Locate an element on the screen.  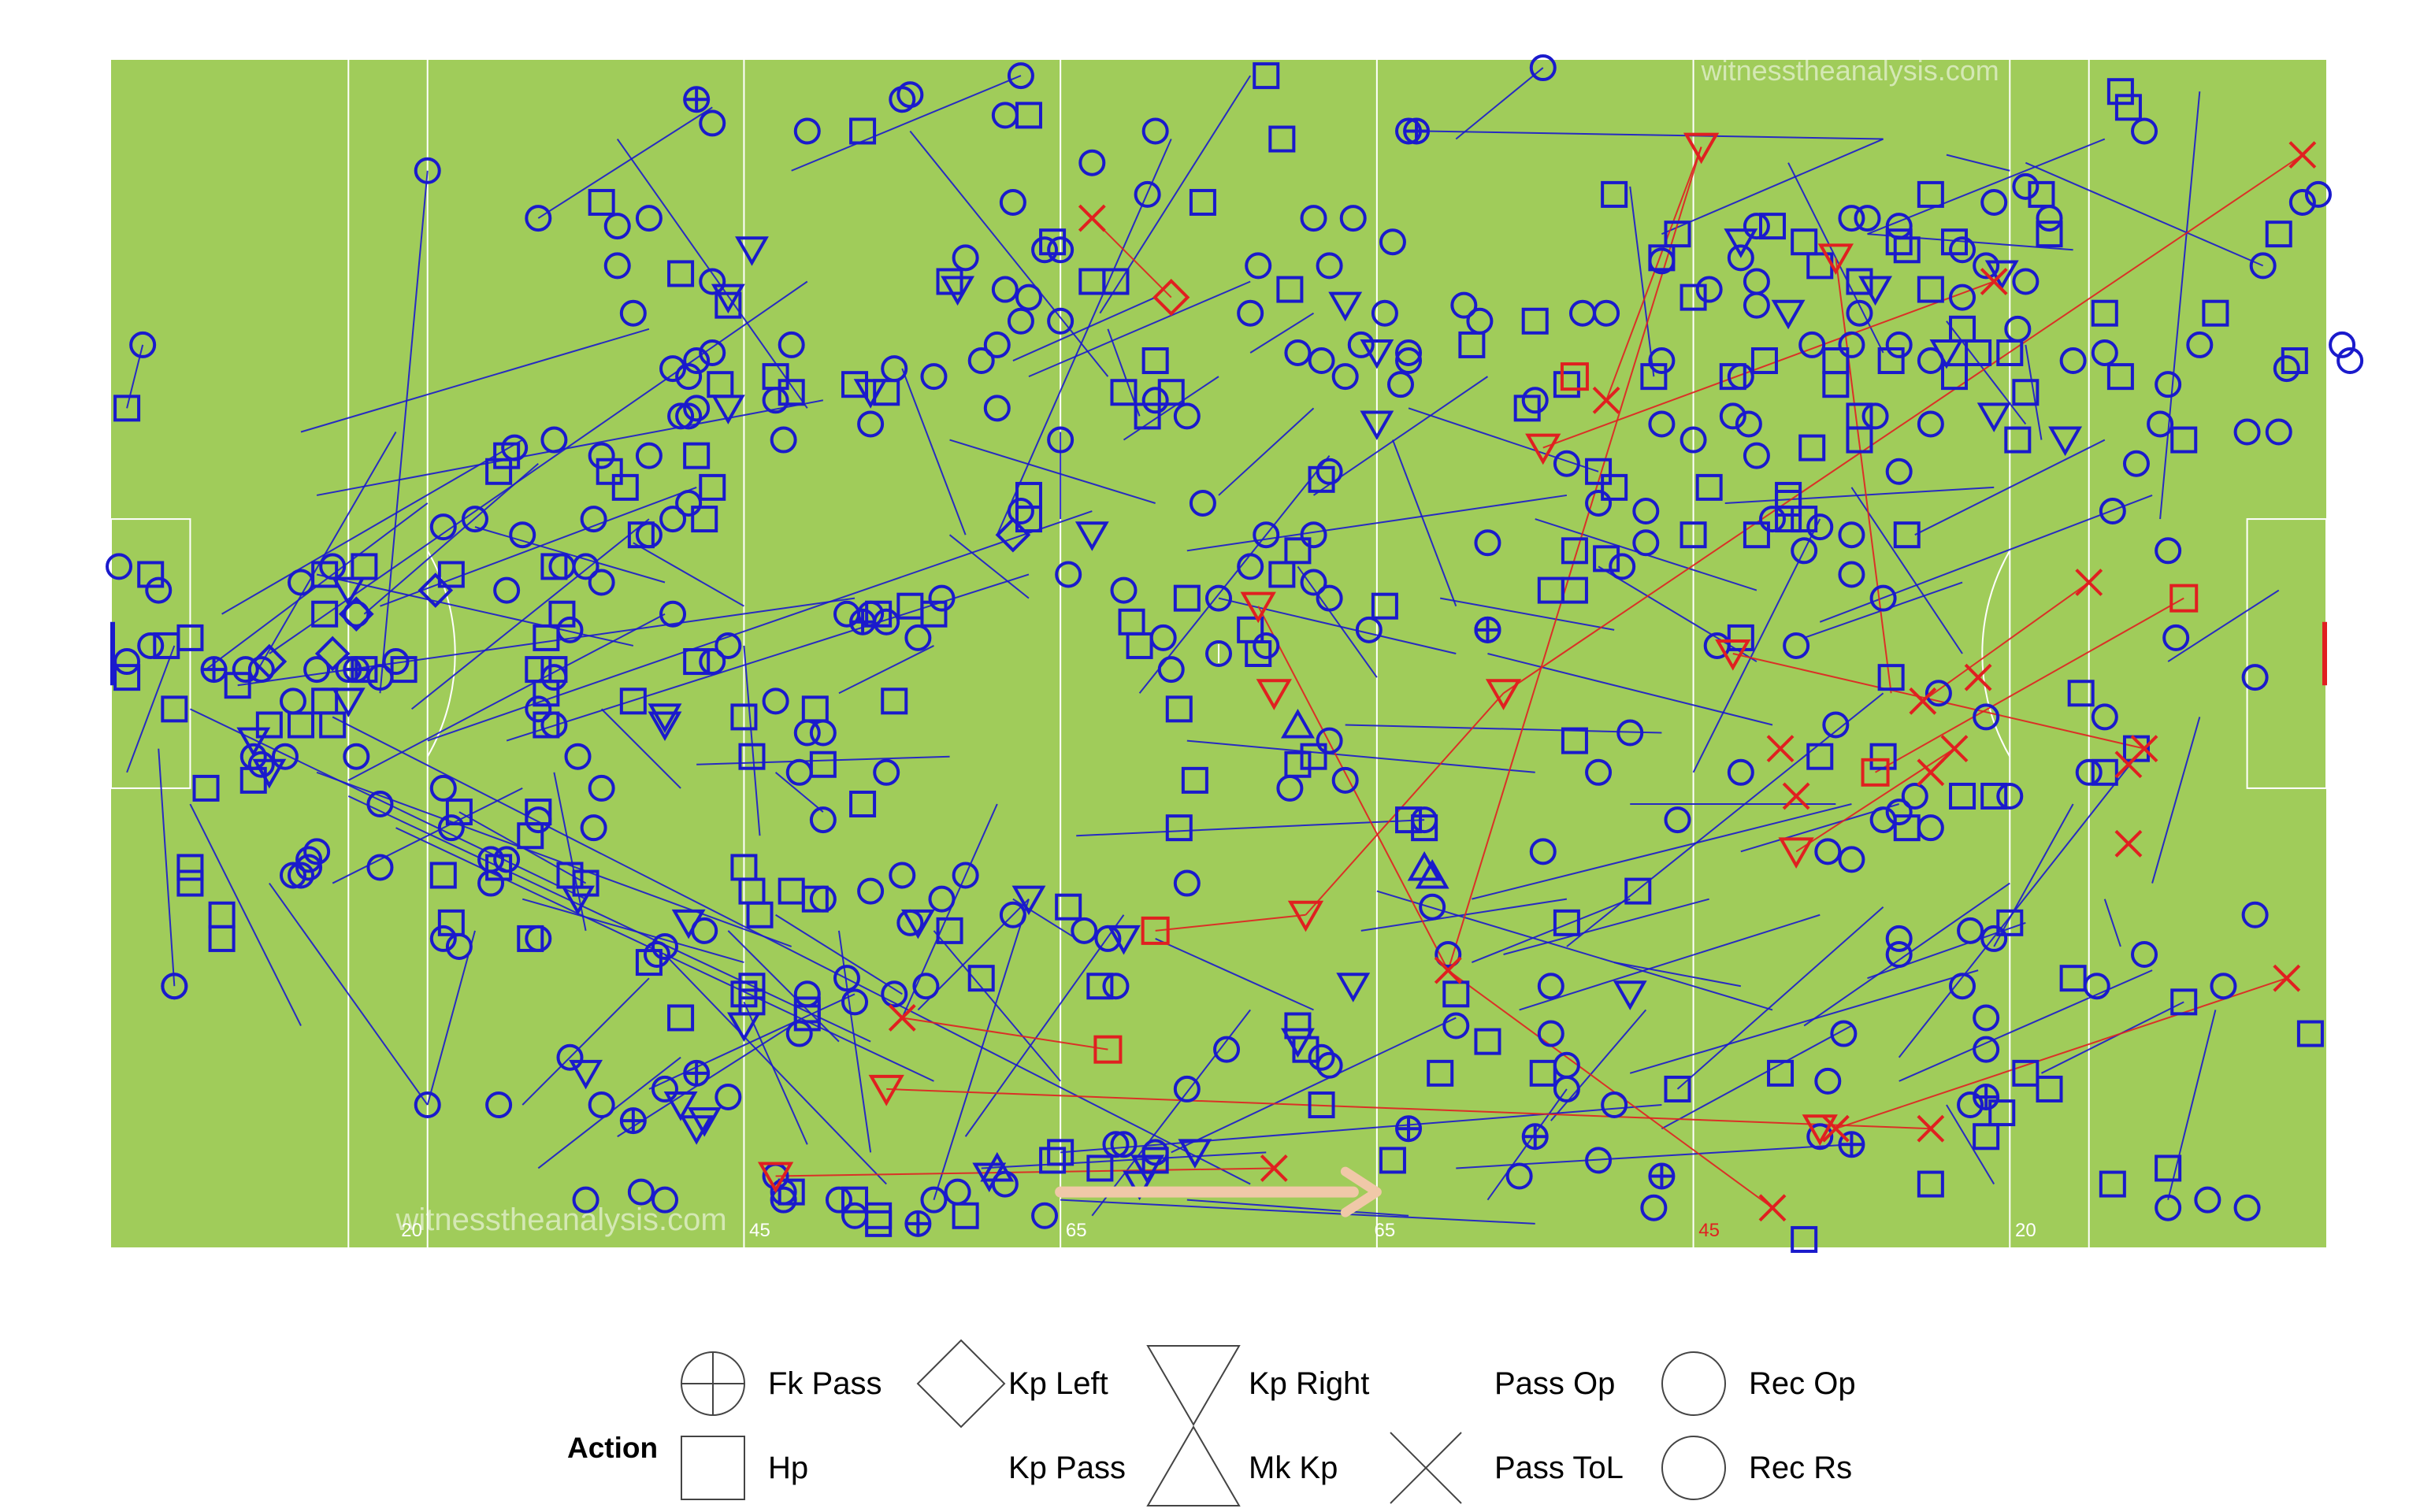
legend-label: Kp Right is located at coordinates (1309, 1383).